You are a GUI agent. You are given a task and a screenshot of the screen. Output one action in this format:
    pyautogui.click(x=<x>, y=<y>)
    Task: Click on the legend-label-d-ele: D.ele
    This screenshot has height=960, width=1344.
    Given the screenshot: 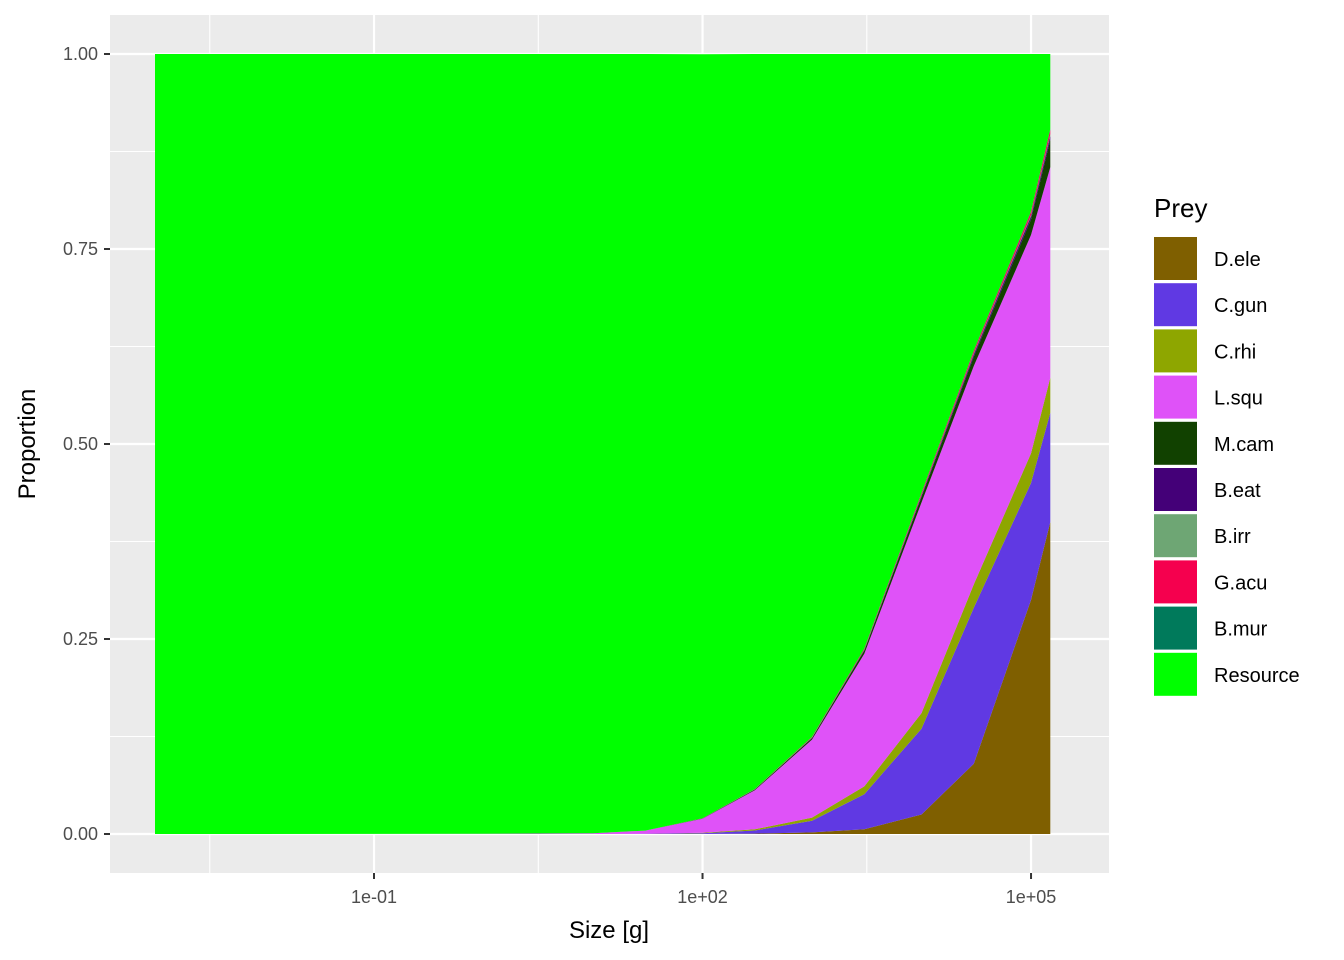 What is the action you would take?
    pyautogui.click(x=1237, y=260)
    